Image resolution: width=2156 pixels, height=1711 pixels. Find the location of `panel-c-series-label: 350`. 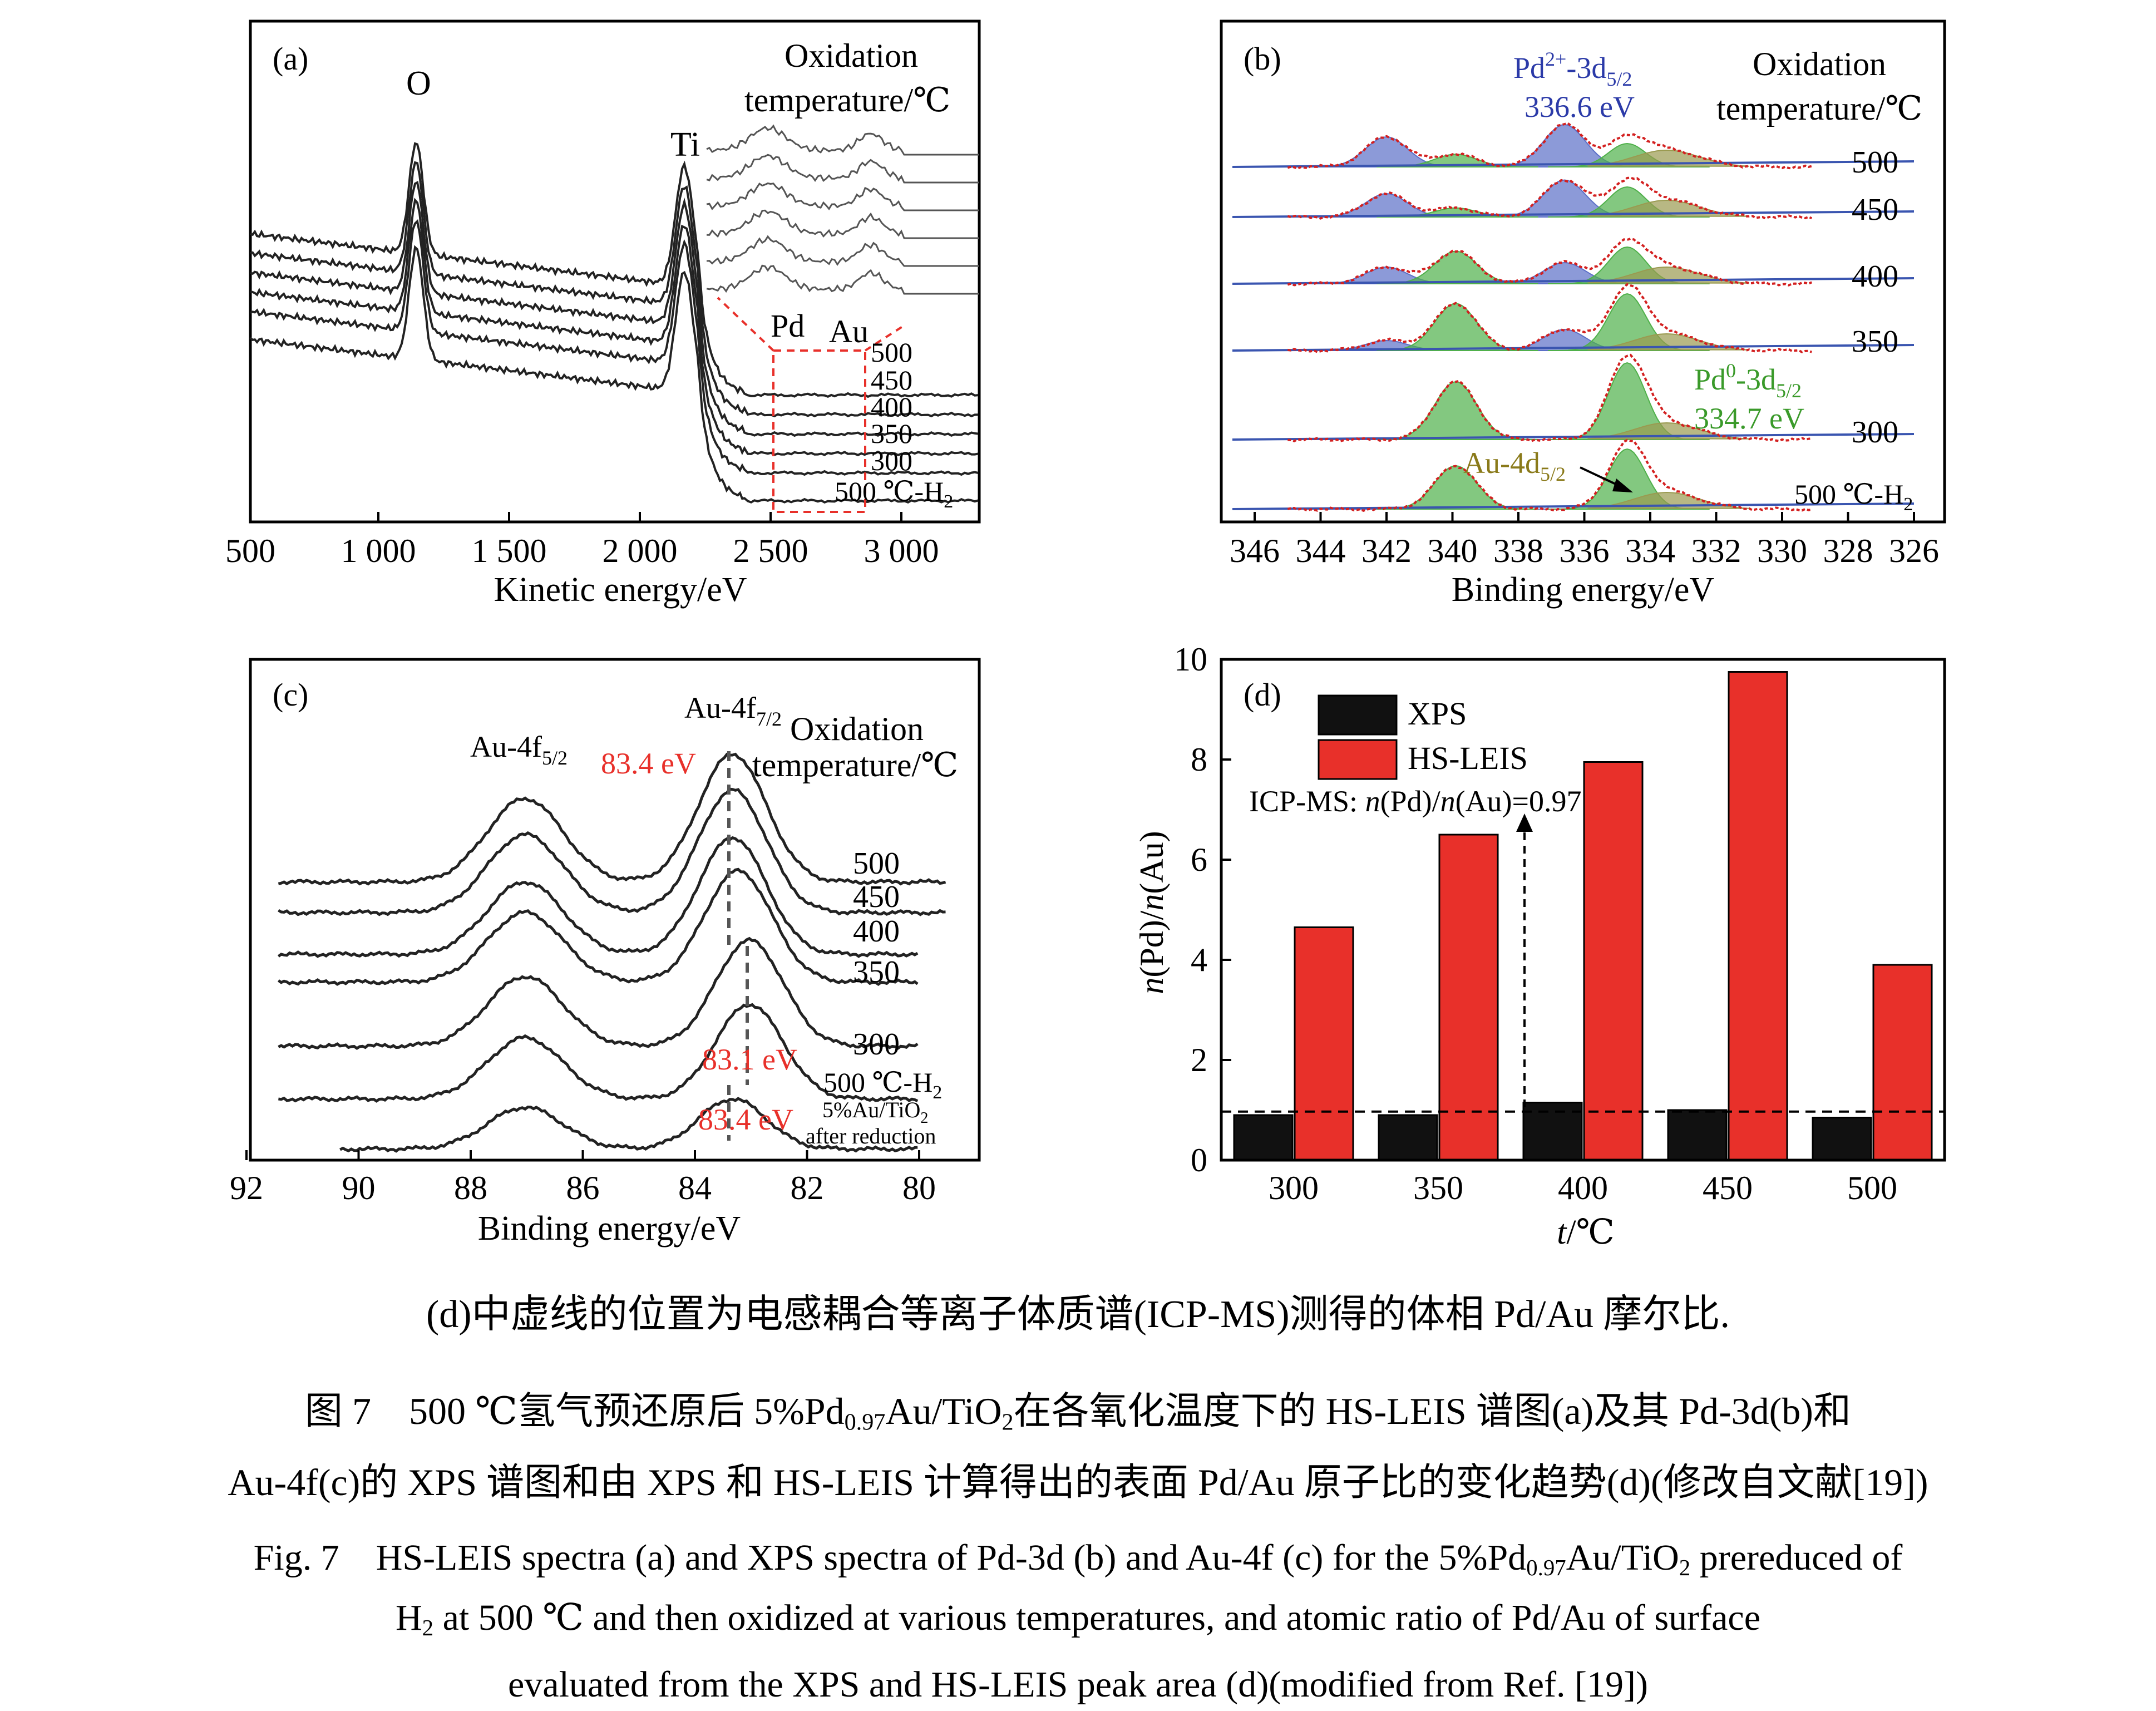

panel-c-series-label: 350 is located at coordinates (876, 972).